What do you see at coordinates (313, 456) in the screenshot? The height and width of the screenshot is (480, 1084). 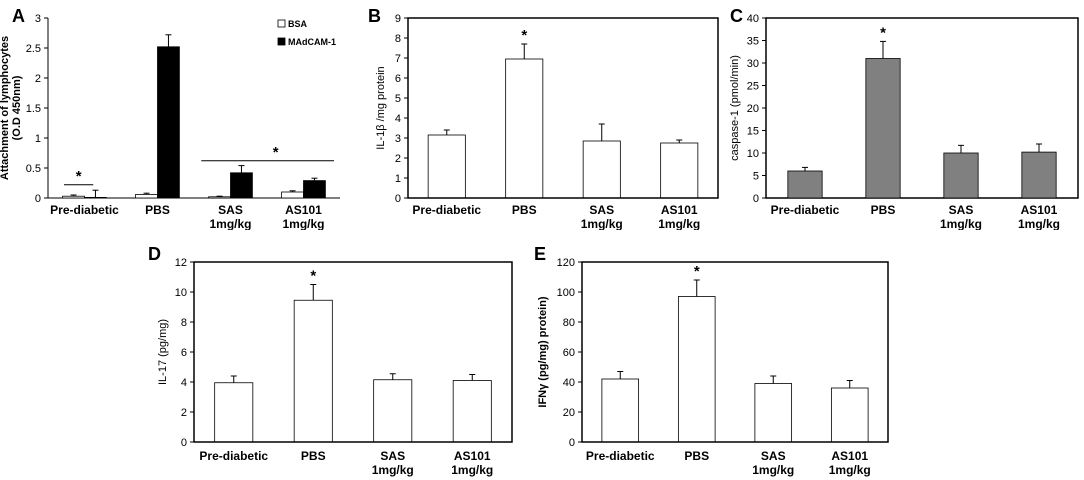 I see `category-label-d: PBS` at bounding box center [313, 456].